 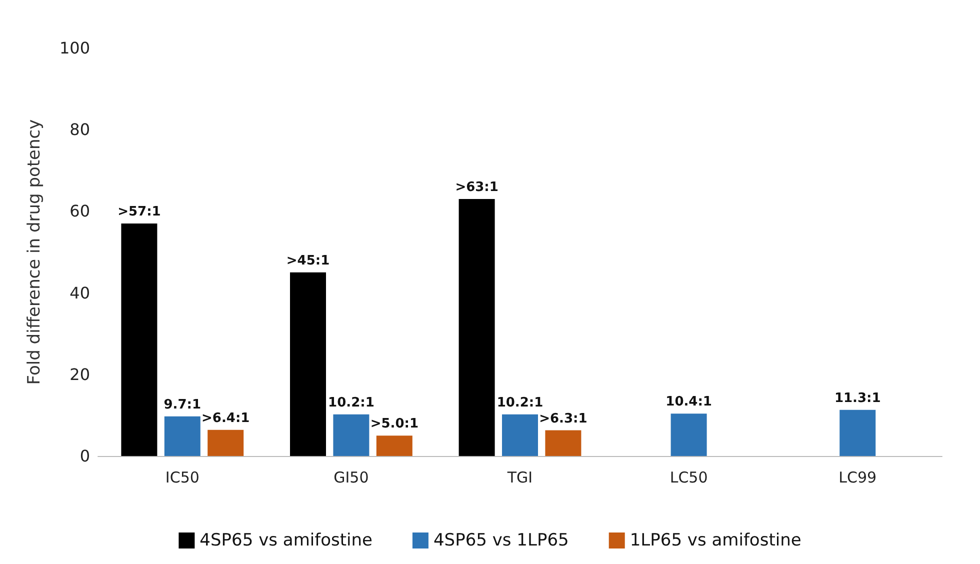 I want to click on data-label: >63:1, so click(x=476, y=187).